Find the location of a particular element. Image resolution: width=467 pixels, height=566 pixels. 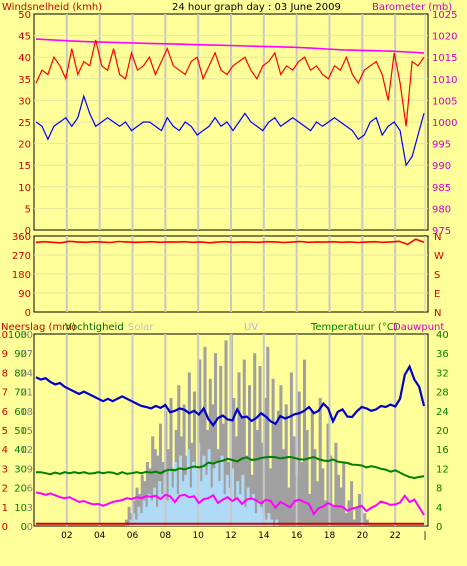

temp-tick-0: 40 is located at coordinates (442, 335).